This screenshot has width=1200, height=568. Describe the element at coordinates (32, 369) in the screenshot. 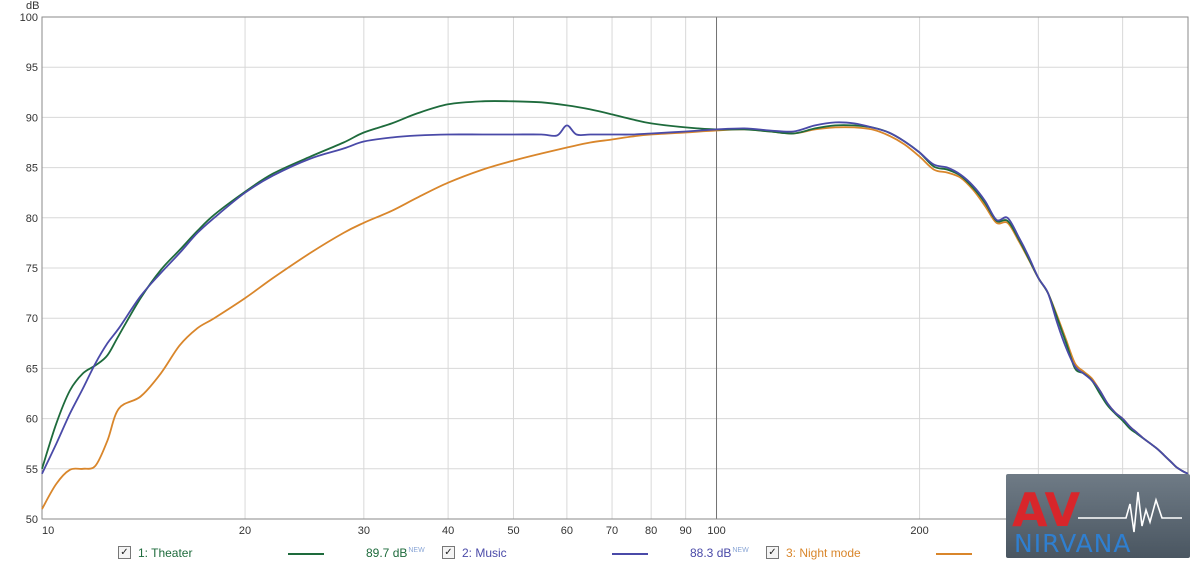

I see `y-tick-label: 65` at that location.